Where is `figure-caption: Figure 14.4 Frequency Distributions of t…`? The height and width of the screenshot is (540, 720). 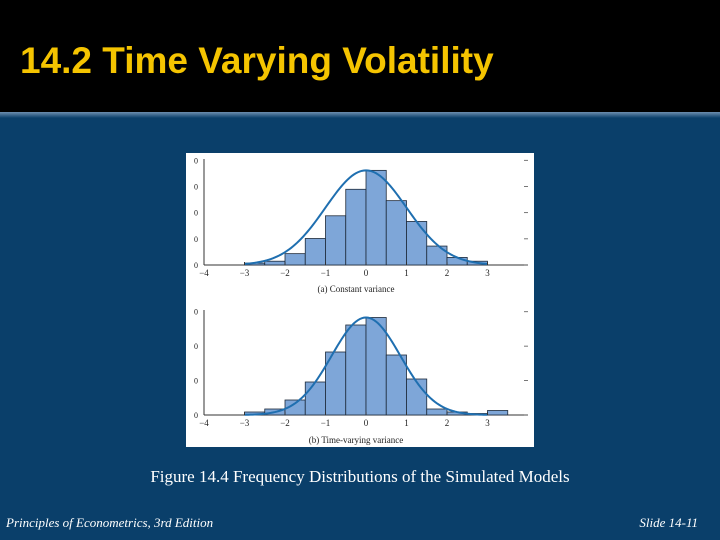 figure-caption: Figure 14.4 Frequency Distributions of t… is located at coordinates (360, 476).